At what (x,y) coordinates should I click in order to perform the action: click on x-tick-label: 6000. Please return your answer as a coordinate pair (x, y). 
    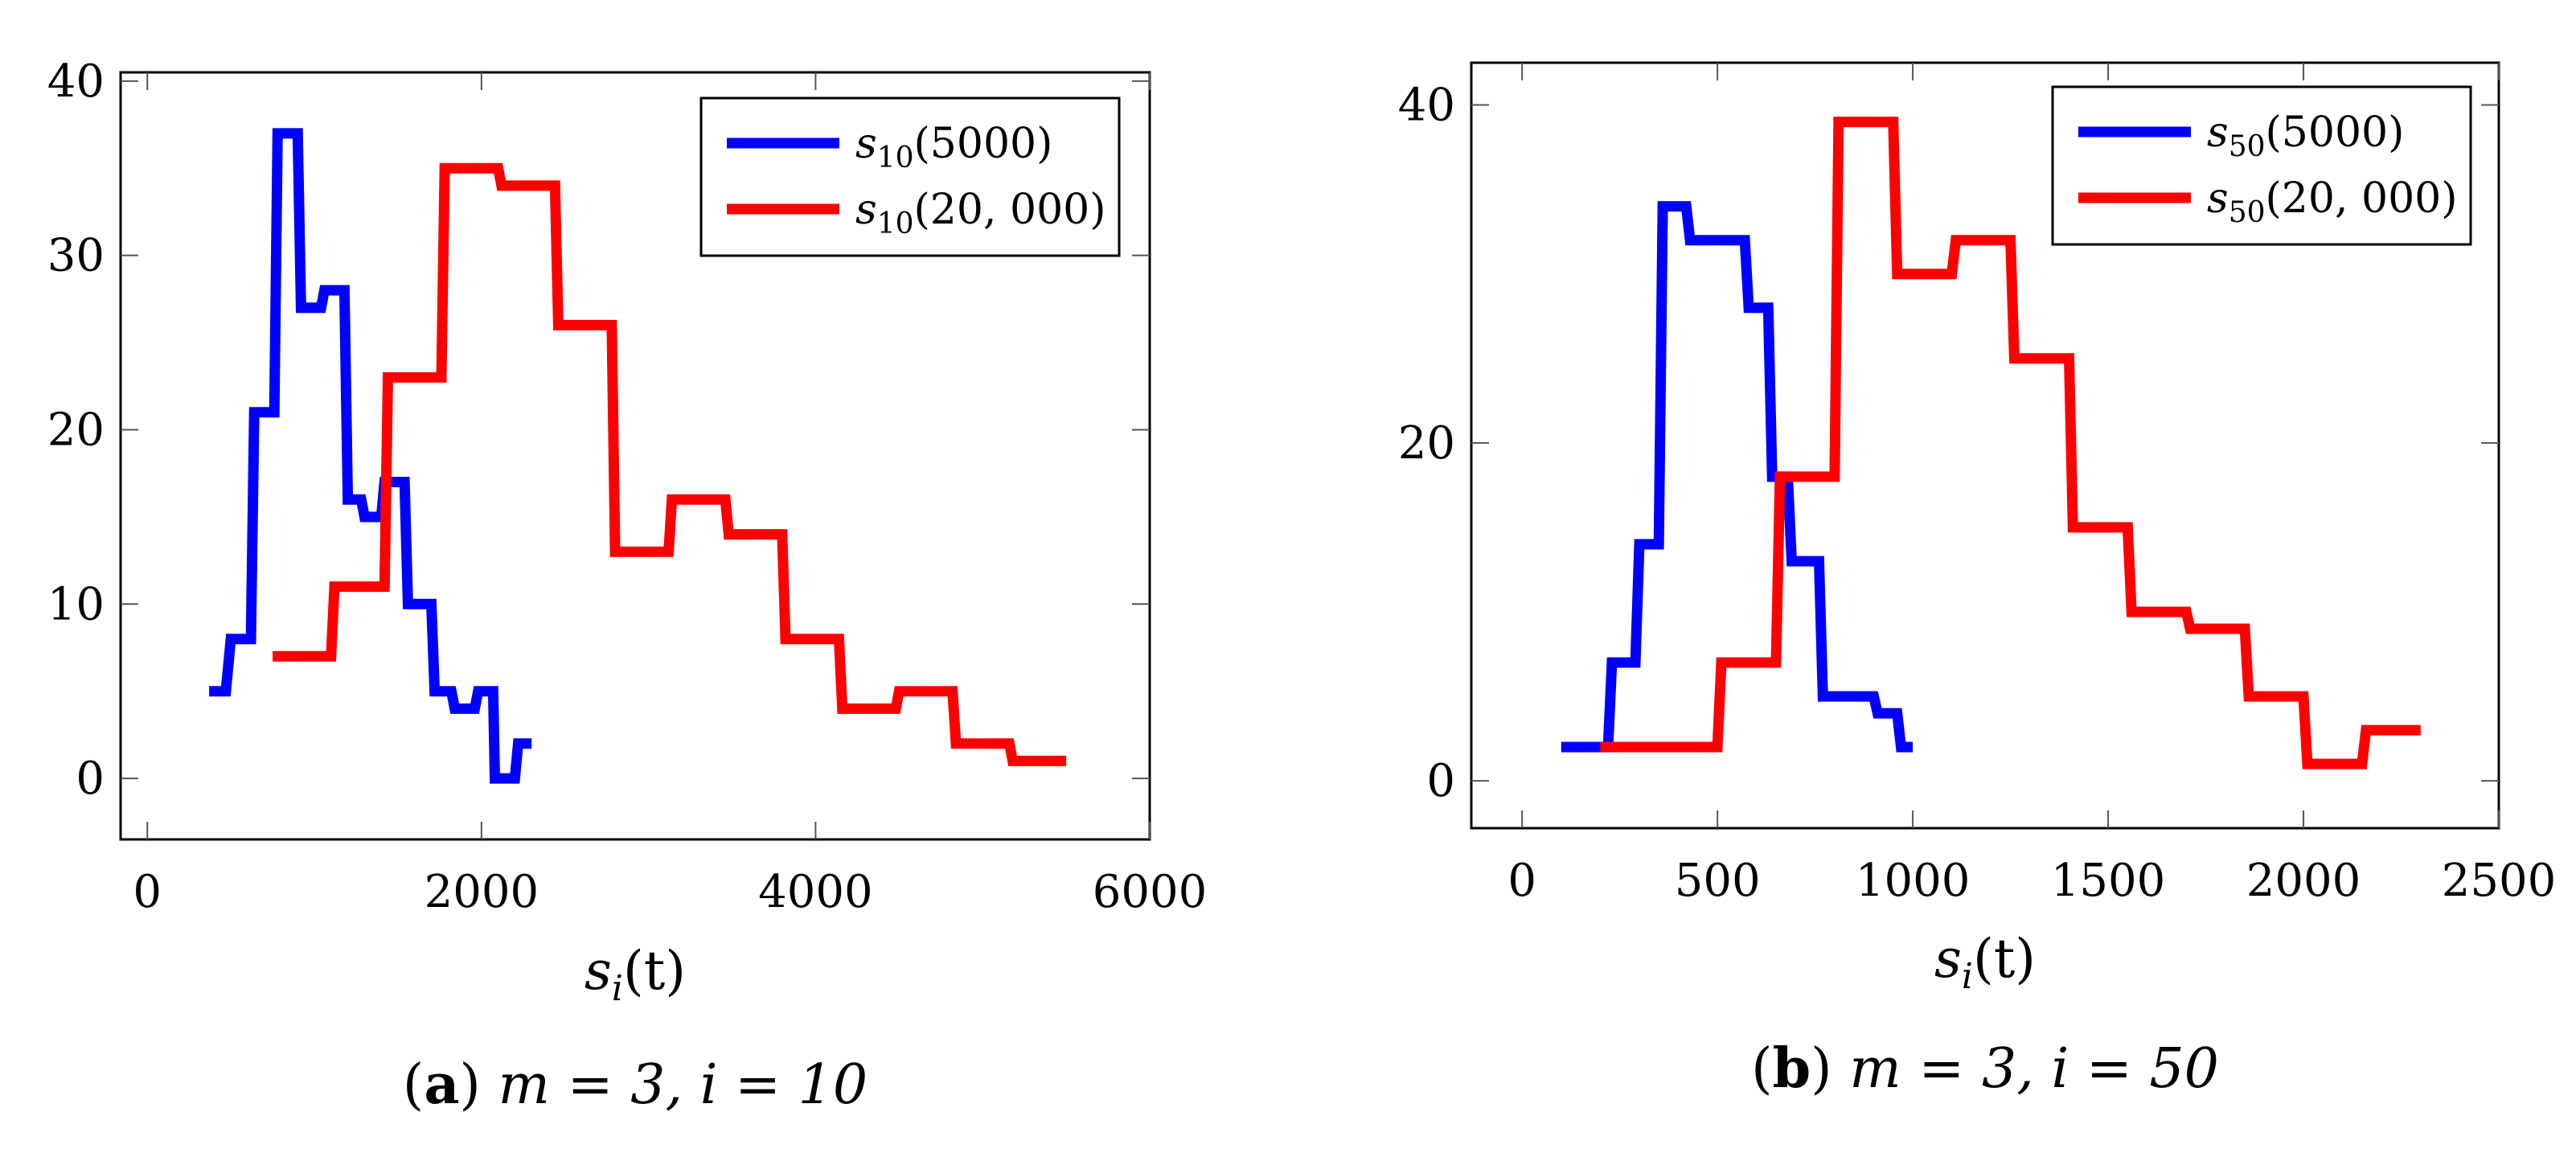
    Looking at the image, I should click on (1150, 892).